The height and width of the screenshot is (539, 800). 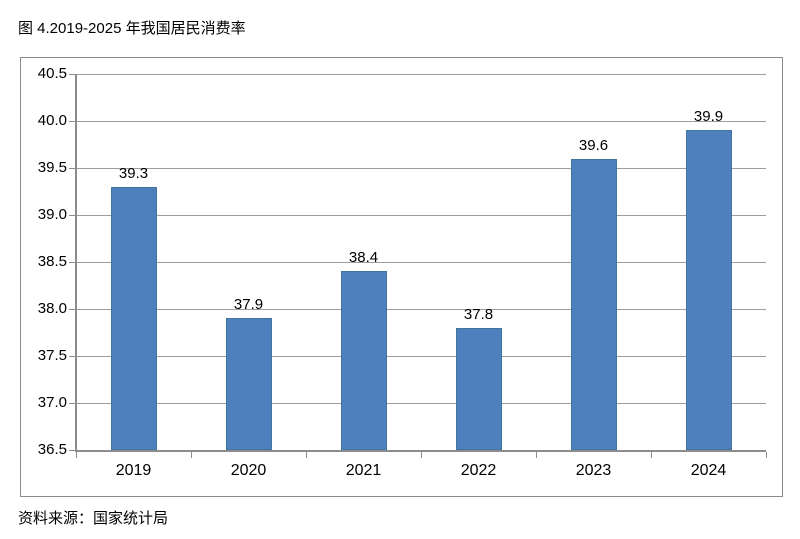 I want to click on y-tick-label-38.5: 38.5, so click(x=52, y=261).